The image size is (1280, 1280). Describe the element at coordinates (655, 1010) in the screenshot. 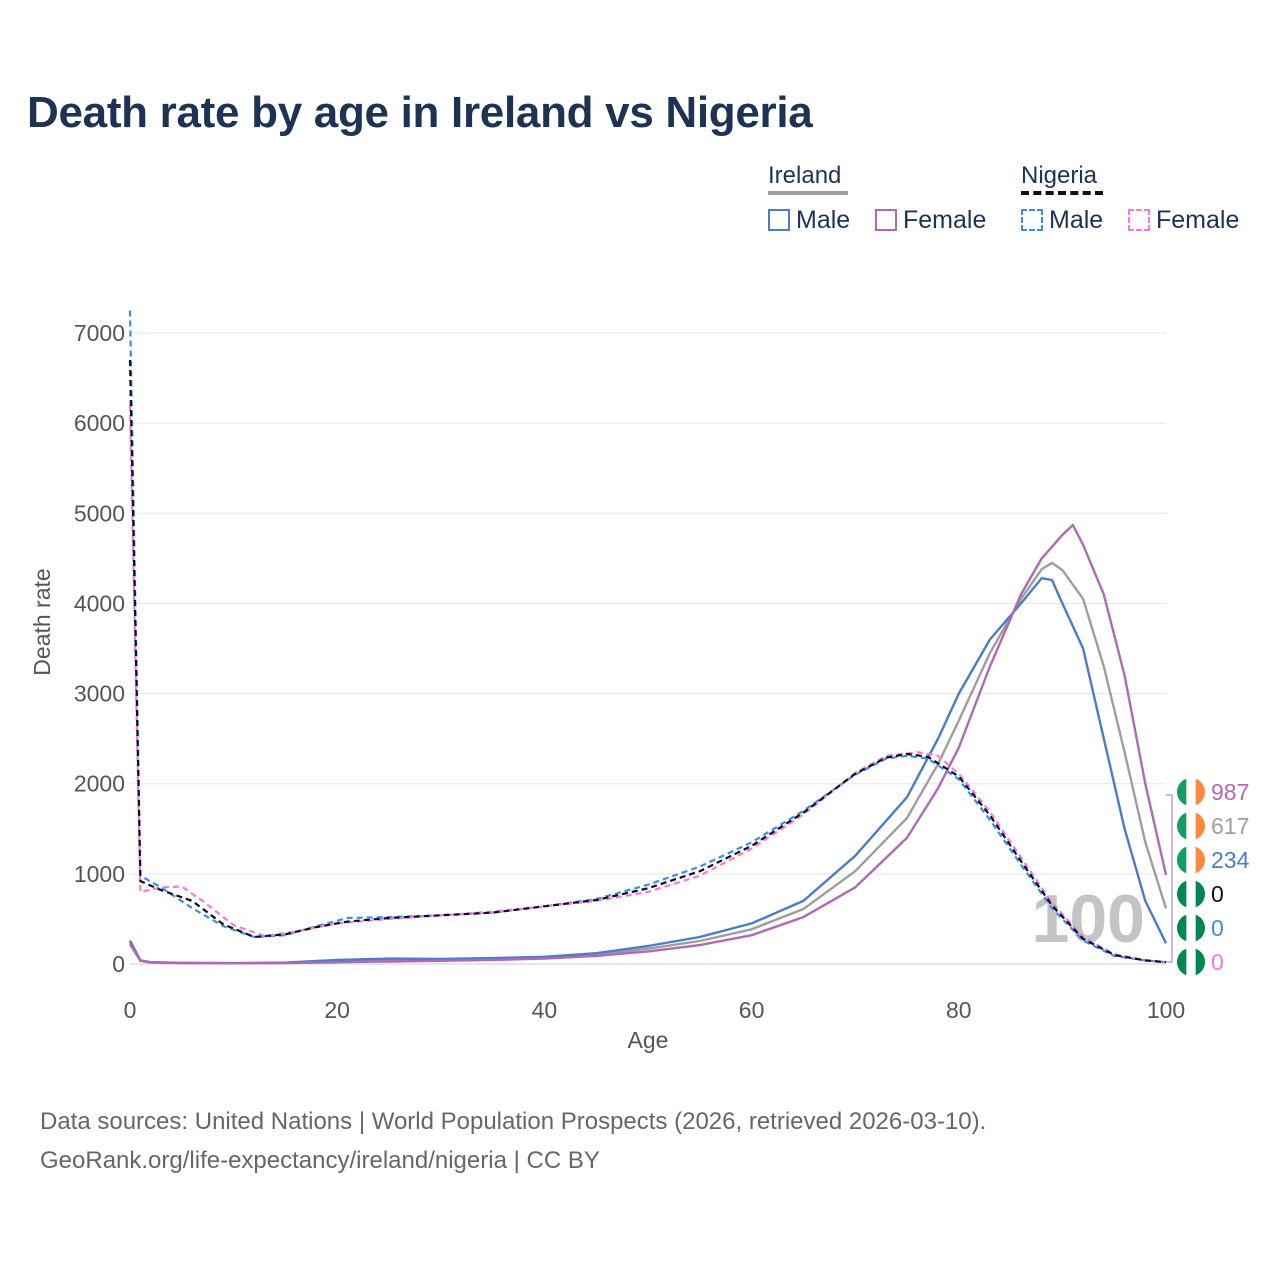

I see `x-axis-ticks: 0 20 40 60 80 100` at that location.